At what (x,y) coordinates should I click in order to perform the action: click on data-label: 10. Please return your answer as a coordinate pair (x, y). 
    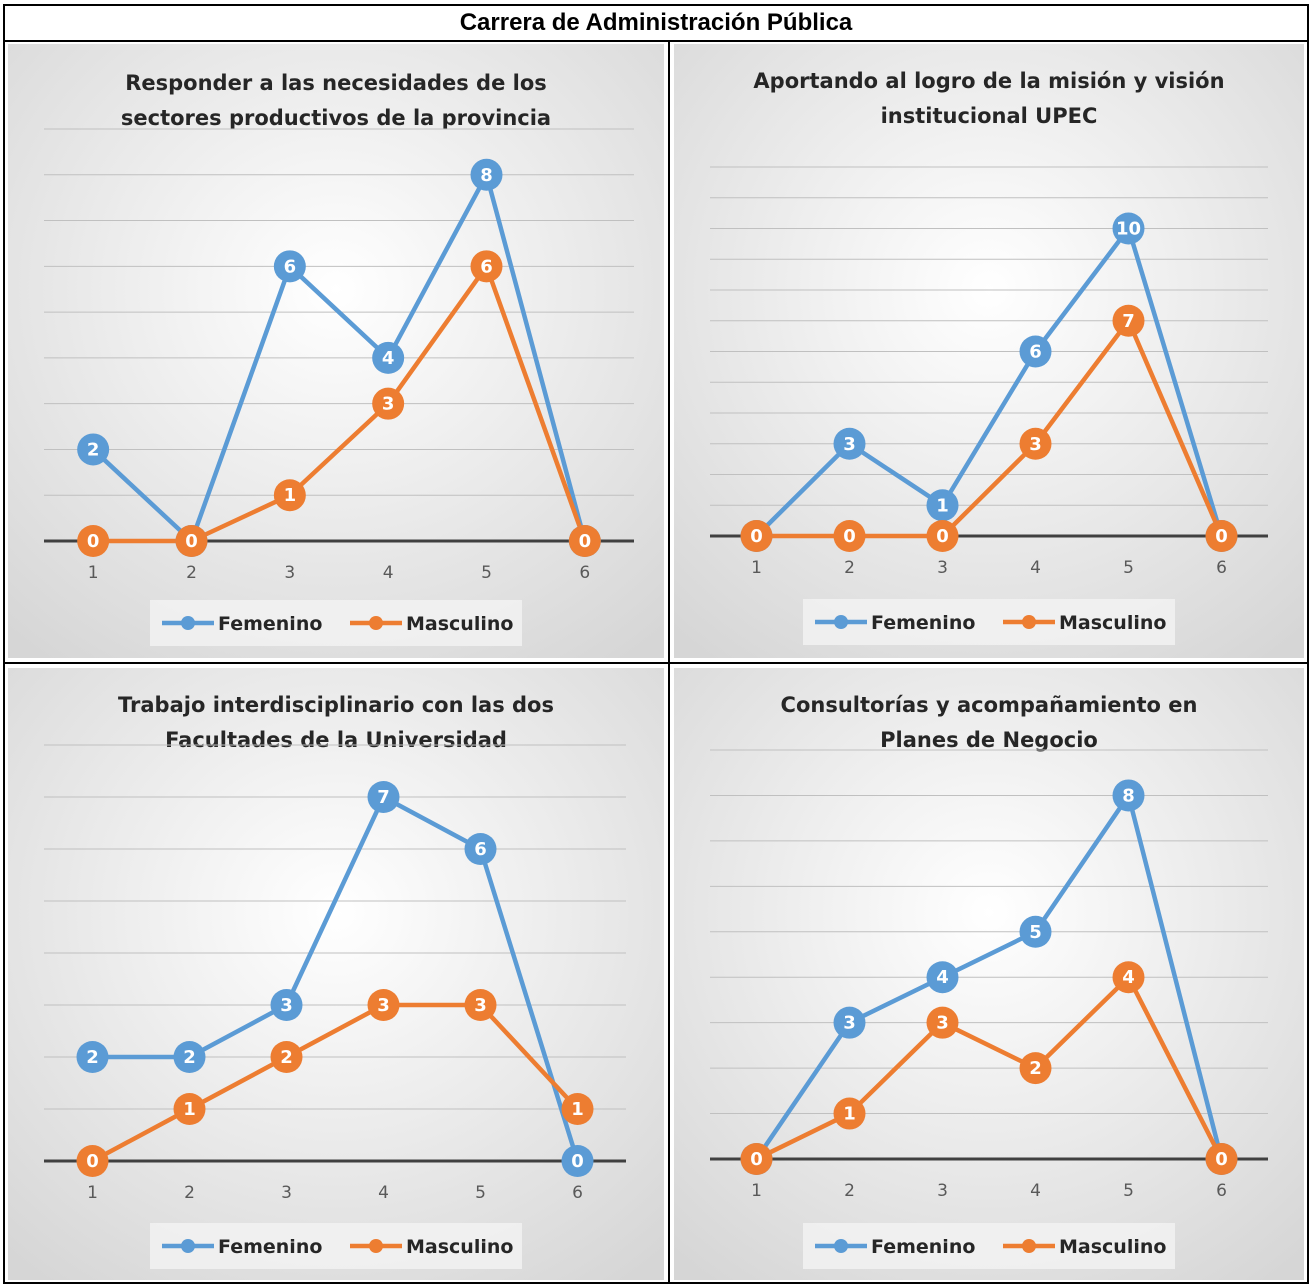
    Looking at the image, I should click on (1128, 229).